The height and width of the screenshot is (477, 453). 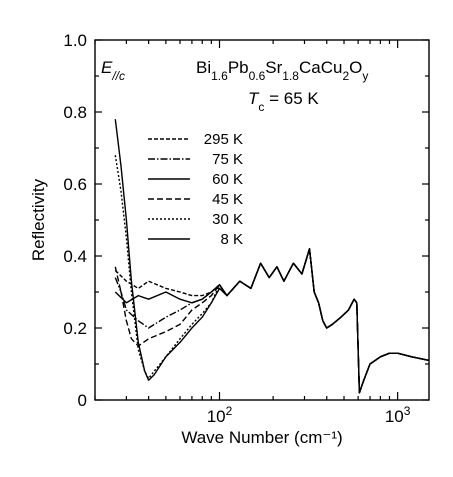 I want to click on x-axis-label: Wave Number (cm⁻¹), so click(x=261, y=437).